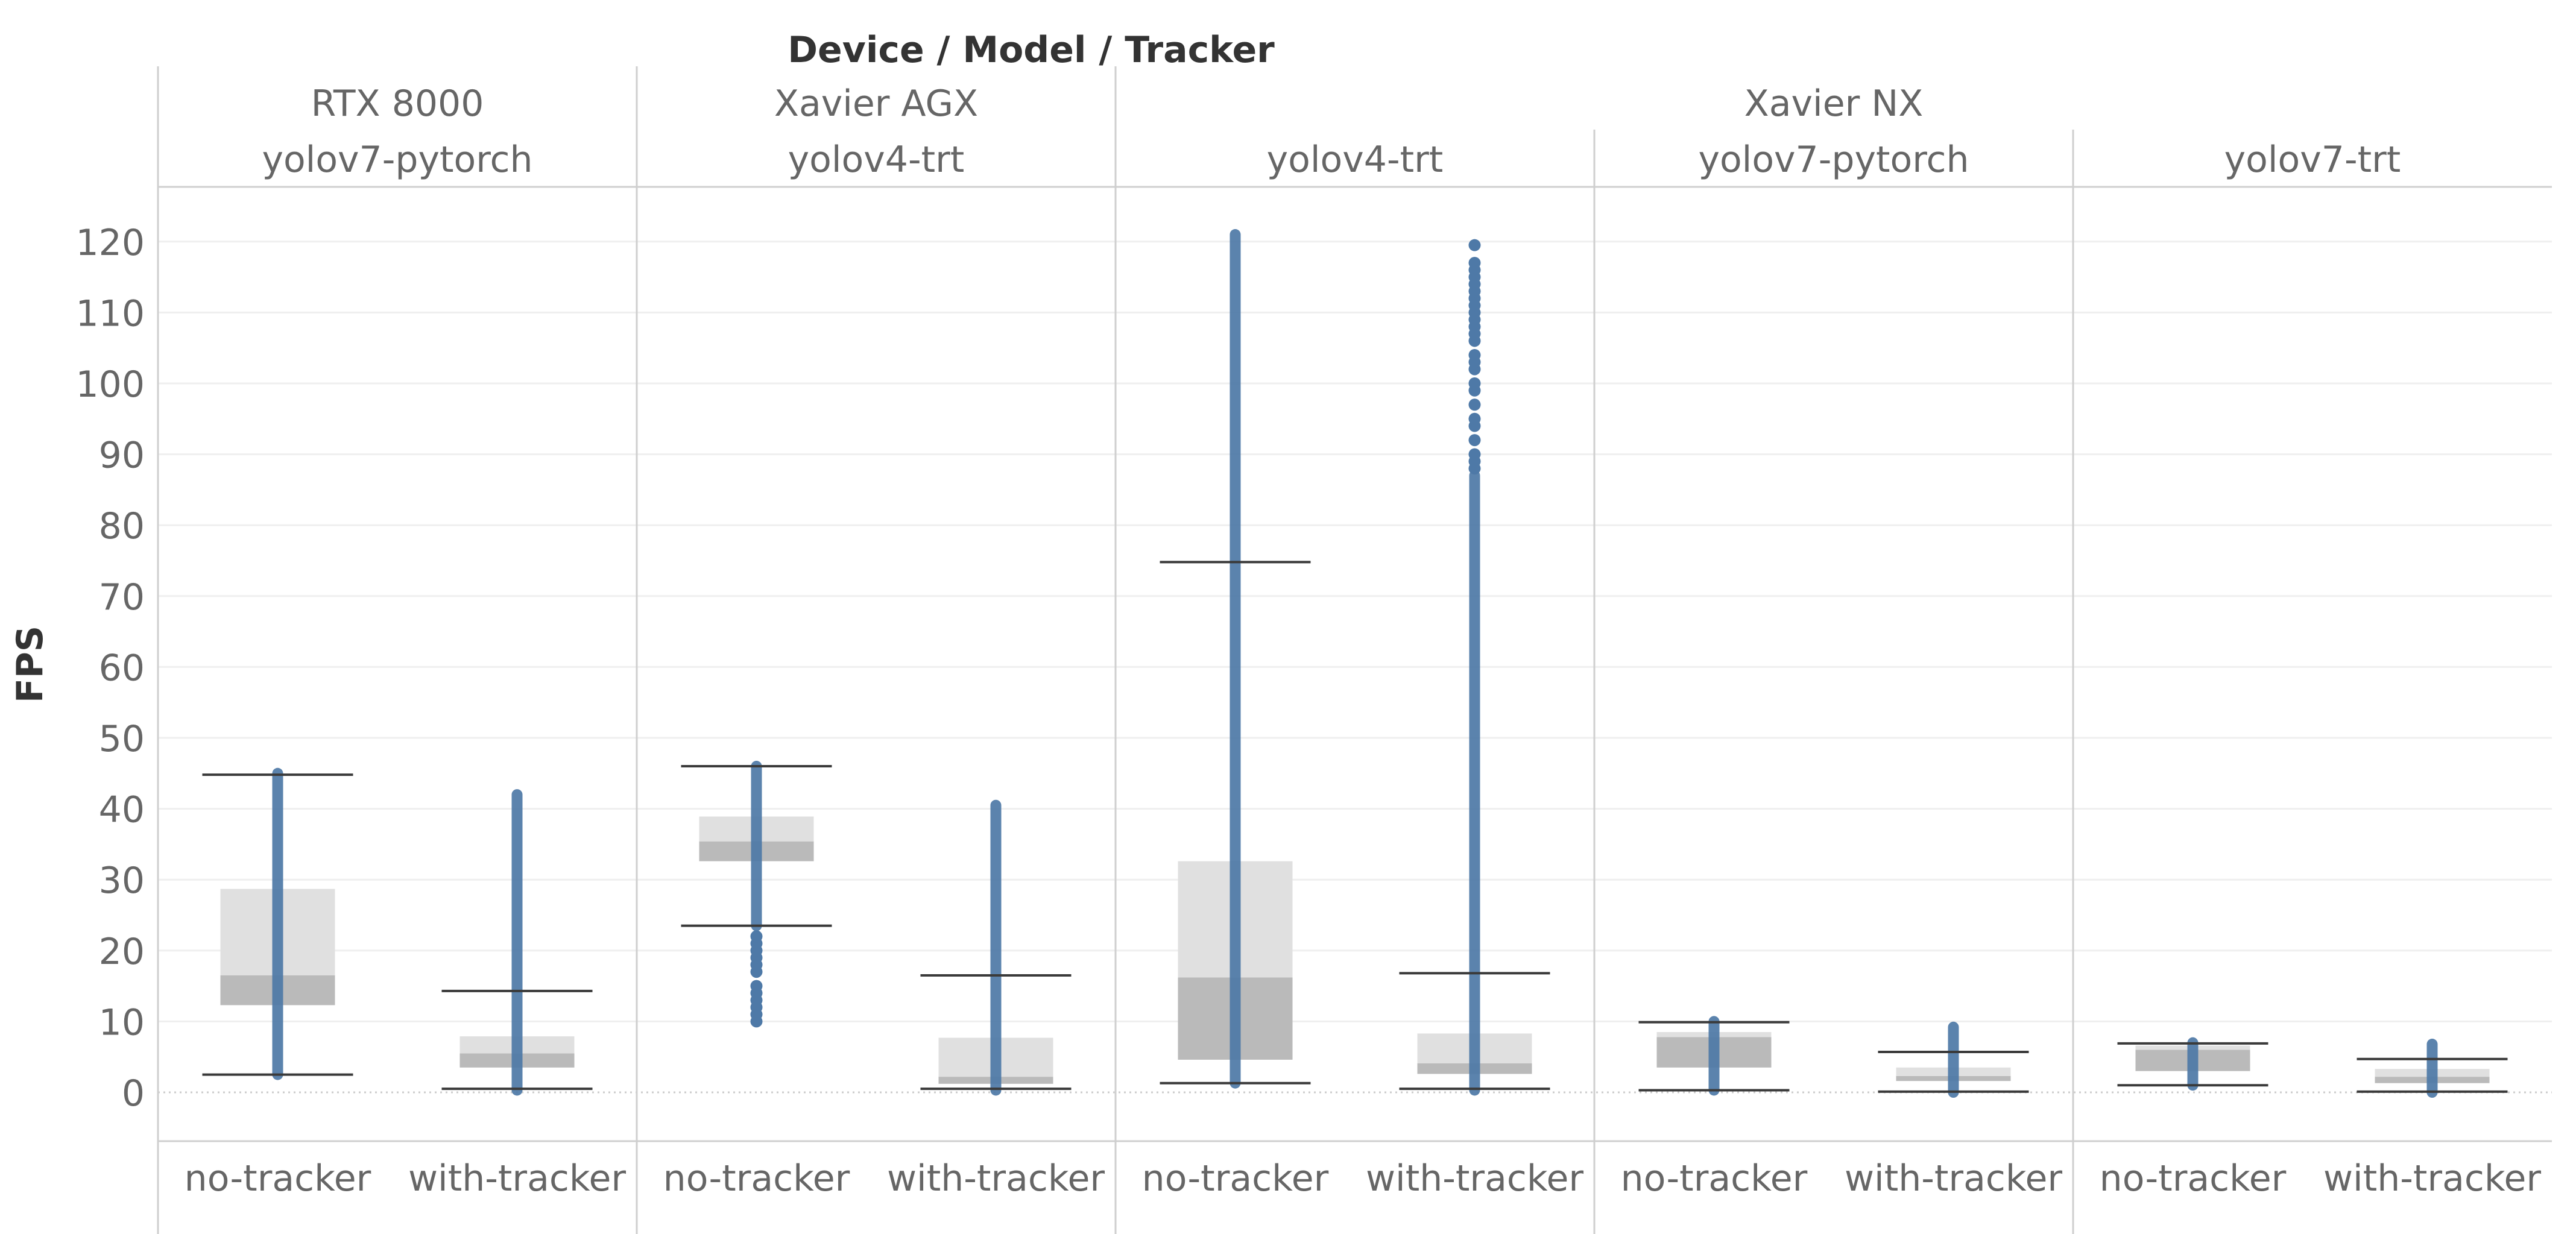 Image resolution: width=2576 pixels, height=1234 pixels. What do you see at coordinates (1714, 1056) in the screenshot?
I see `box-xavier-nx-yolov7-pytorch-no-tracker` at bounding box center [1714, 1056].